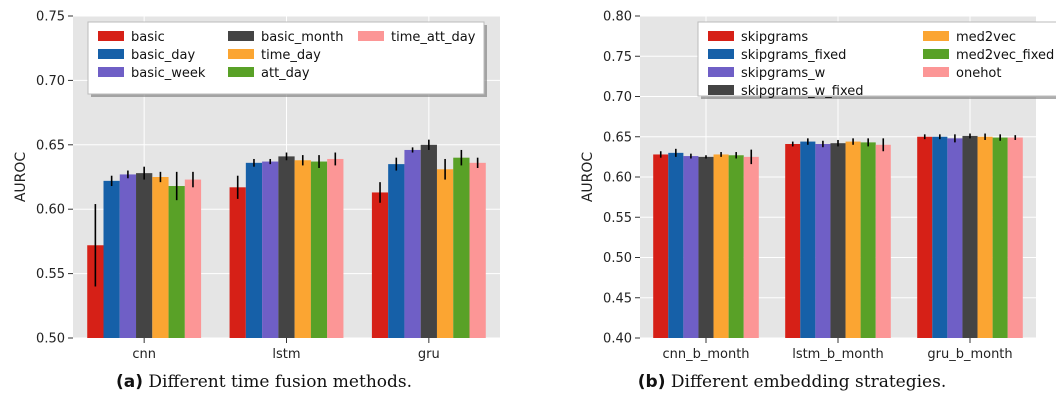  What do you see at coordinates (302, 37) in the screenshot?
I see `legend-label: basic_month` at bounding box center [302, 37].